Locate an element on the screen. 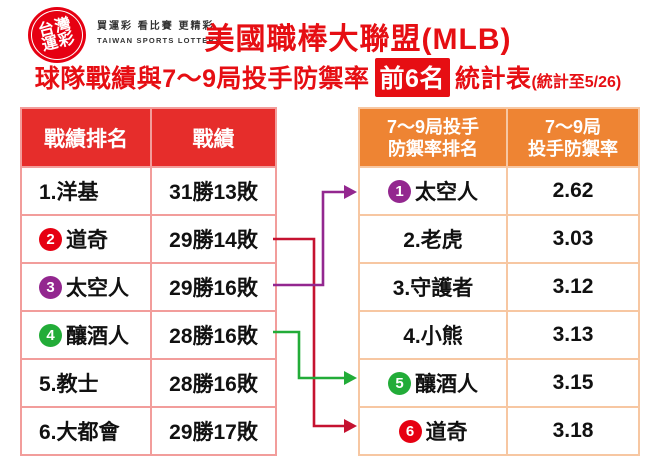 This screenshot has height=464, width=656. brand-slogan: 買運彩 看比賽 更精彩 is located at coordinates (156, 26).